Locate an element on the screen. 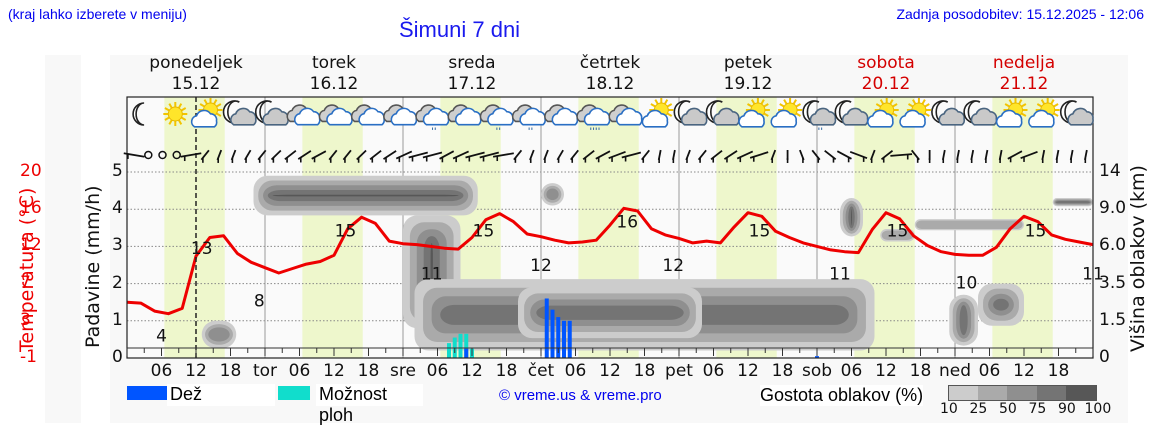 This screenshot has height=443, width=1152. day-name-6: nedelja is located at coordinates (1024, 63).